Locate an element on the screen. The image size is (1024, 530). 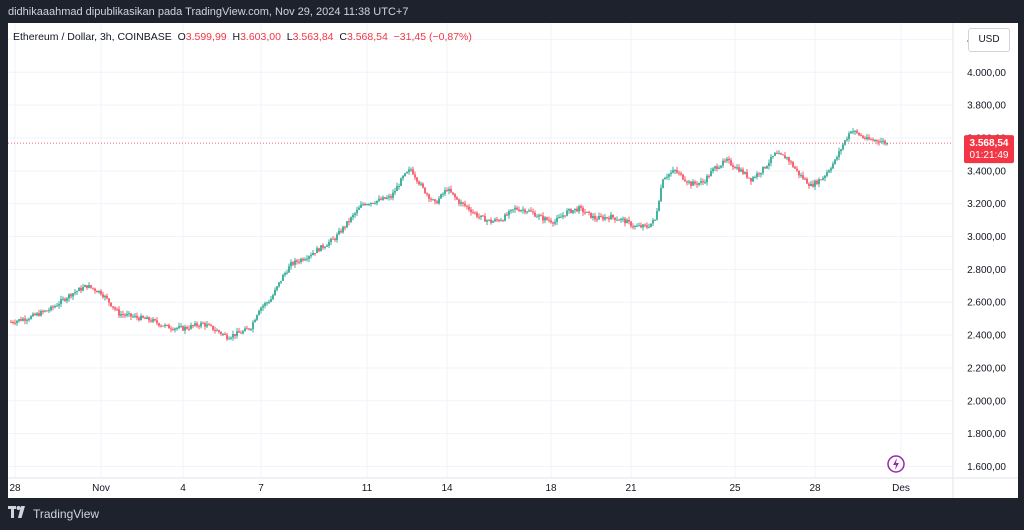
y-tick-label: 2.800,00 is located at coordinates (986, 270).